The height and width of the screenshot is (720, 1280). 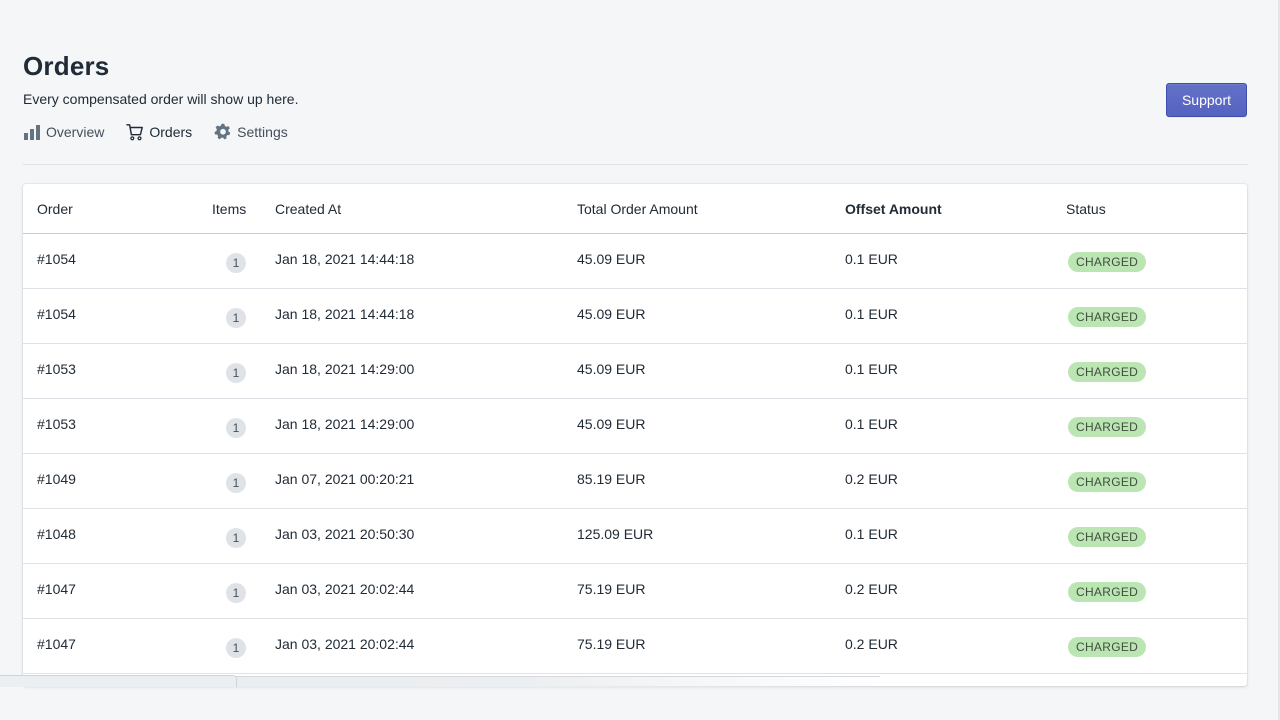 I want to click on tab-settings-label: Settings, so click(x=262, y=132).